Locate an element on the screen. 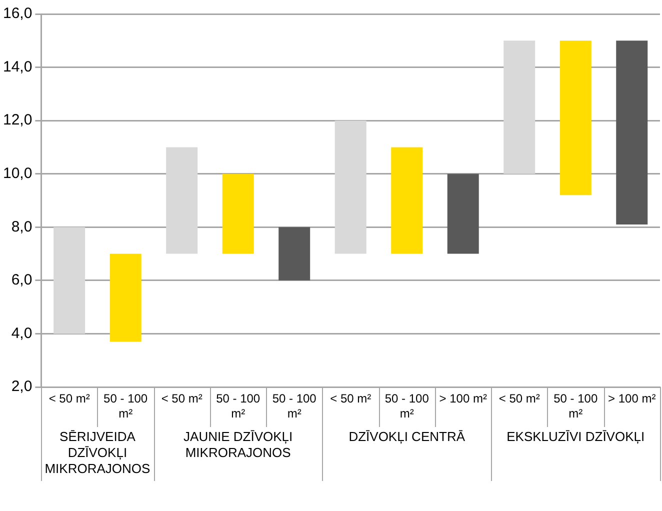 The width and height of the screenshot is (662, 511). y-tick-label: 6,0 is located at coordinates (21, 280).